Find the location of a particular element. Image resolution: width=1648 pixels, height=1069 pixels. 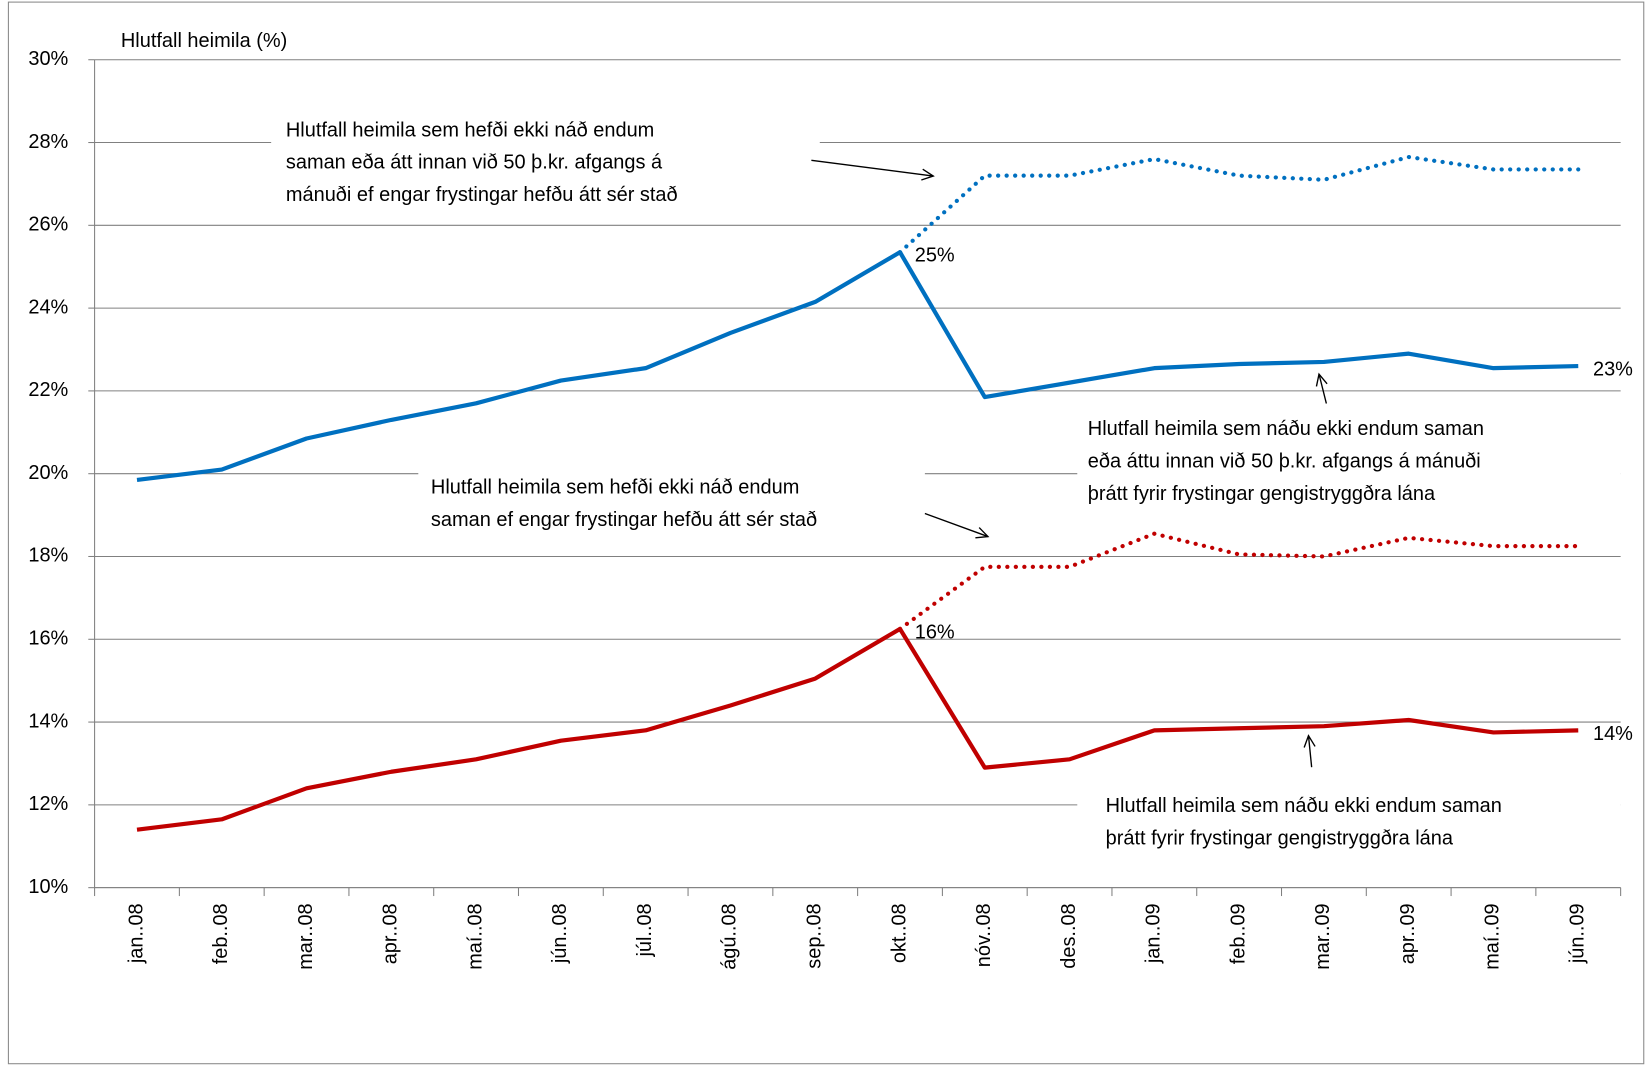

x-tick-label: jan..08 is located at coordinates (136, 933).